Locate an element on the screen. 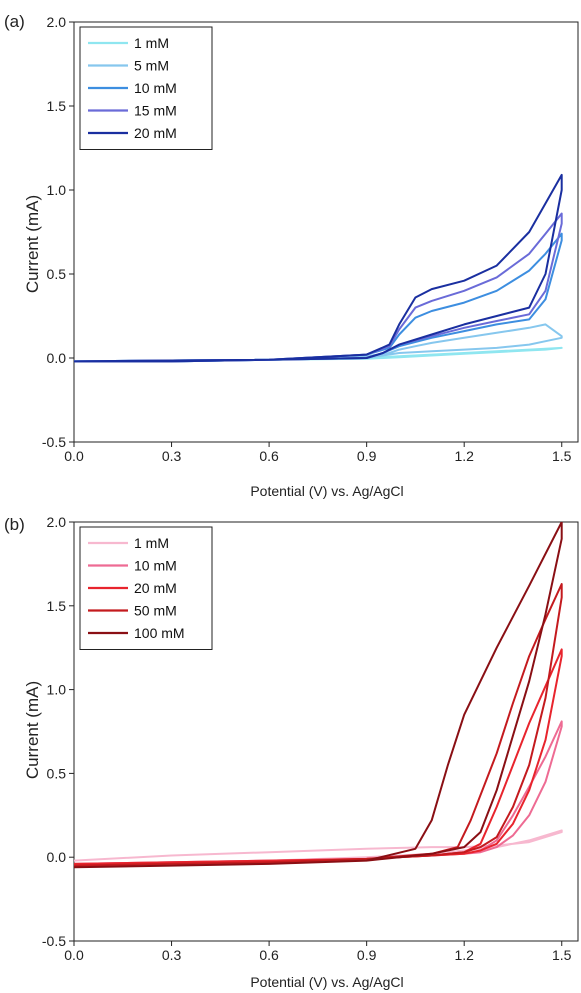 The width and height of the screenshot is (581, 993). panel-label-b: (b) is located at coordinates (14, 524).